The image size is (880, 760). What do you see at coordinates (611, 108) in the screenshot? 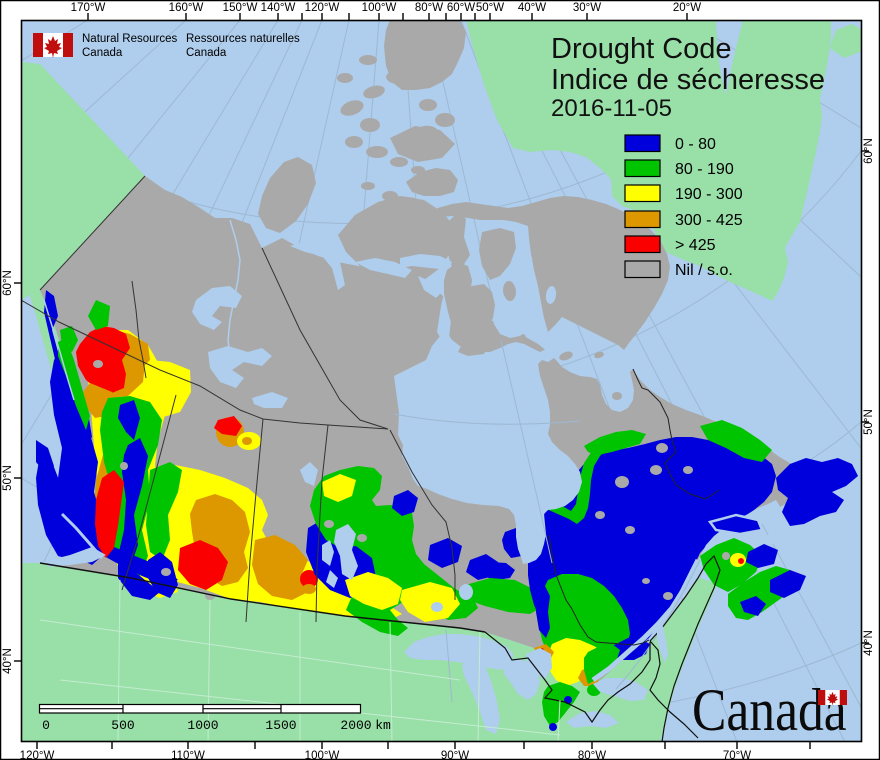
I see `svg-text: 2016-11-05` at bounding box center [611, 108].